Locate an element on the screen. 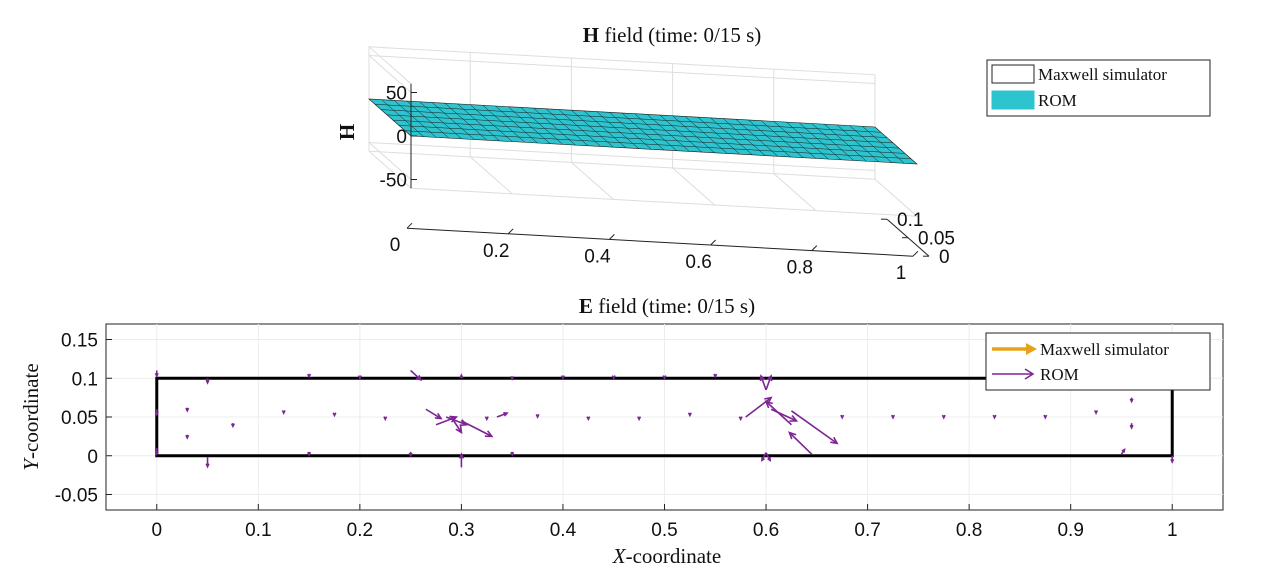  e-field-ylabel: Y-coordinate is located at coordinates (31, 416).